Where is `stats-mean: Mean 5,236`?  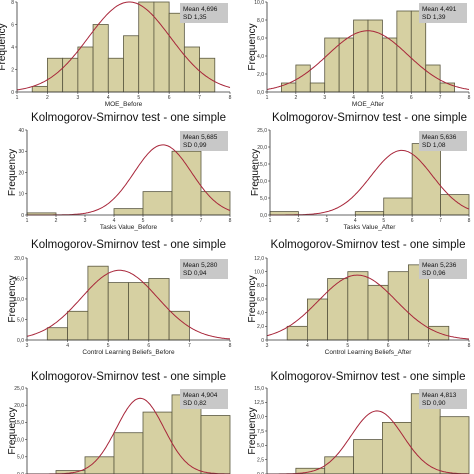 stats-mean: Mean 5,236 is located at coordinates (439, 265).